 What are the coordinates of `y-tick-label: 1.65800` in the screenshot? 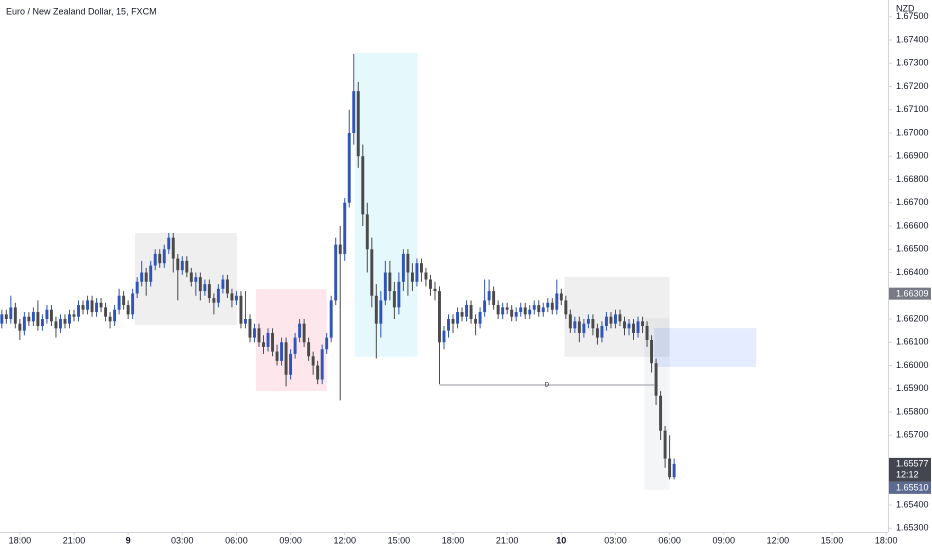 It's located at (912, 411).